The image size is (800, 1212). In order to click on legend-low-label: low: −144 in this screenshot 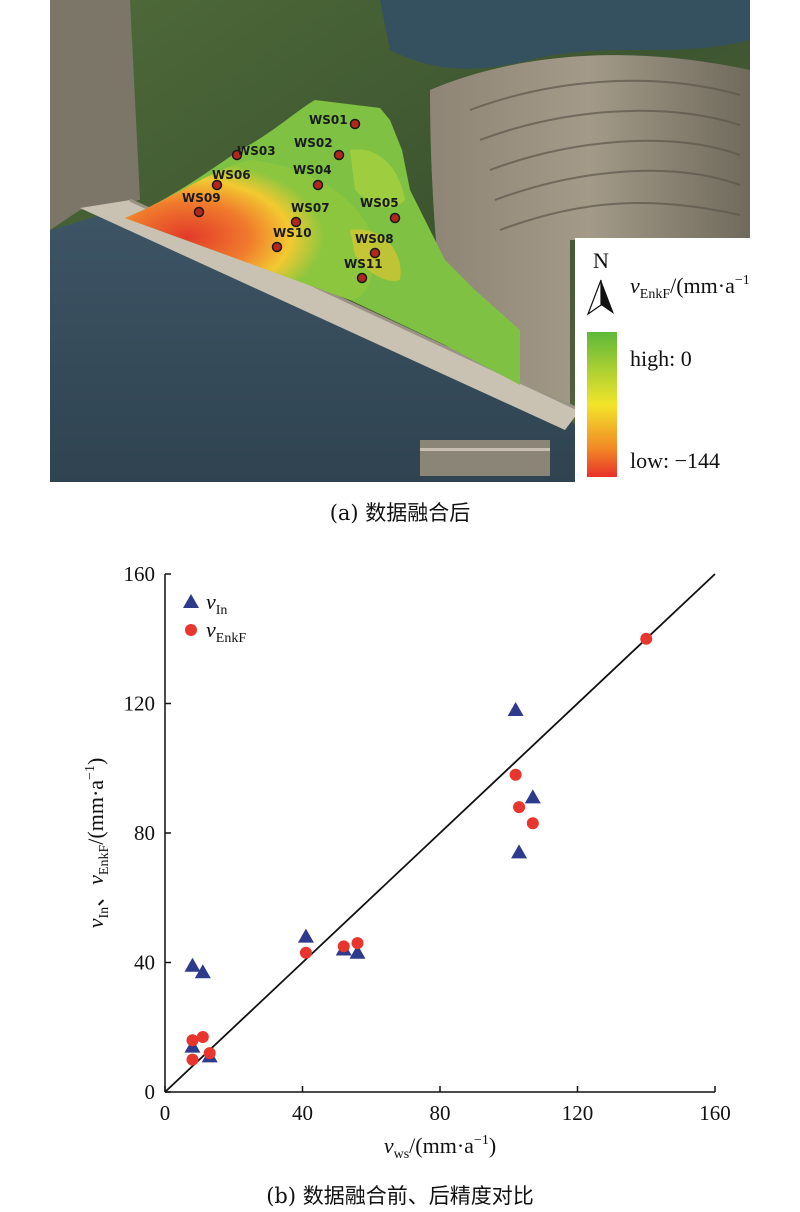, I will do `click(675, 460)`.